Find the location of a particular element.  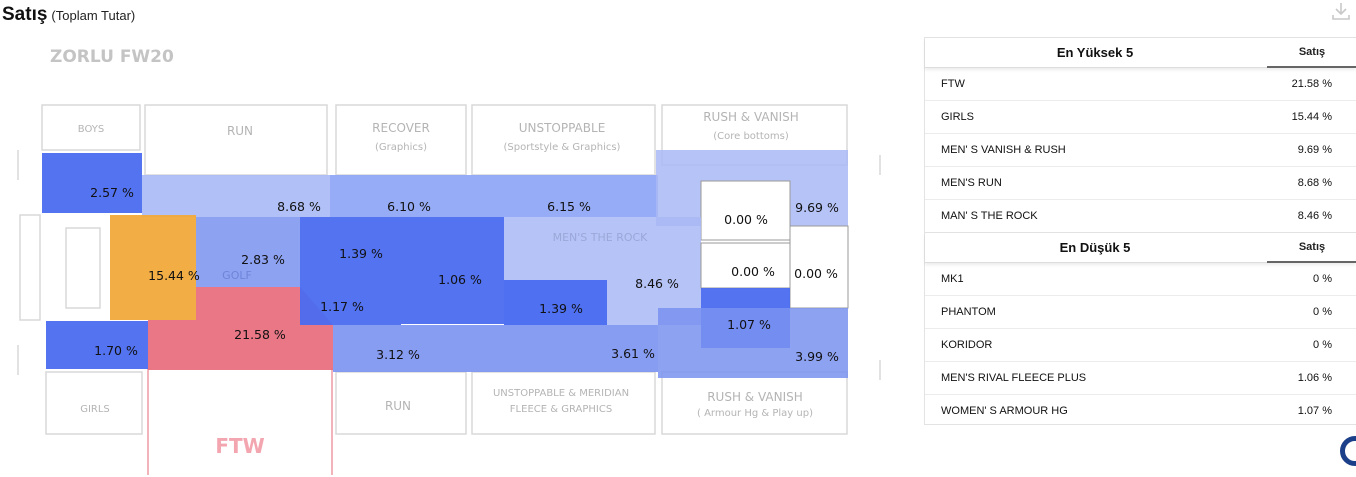

label-run-top: RUN is located at coordinates (240, 131).